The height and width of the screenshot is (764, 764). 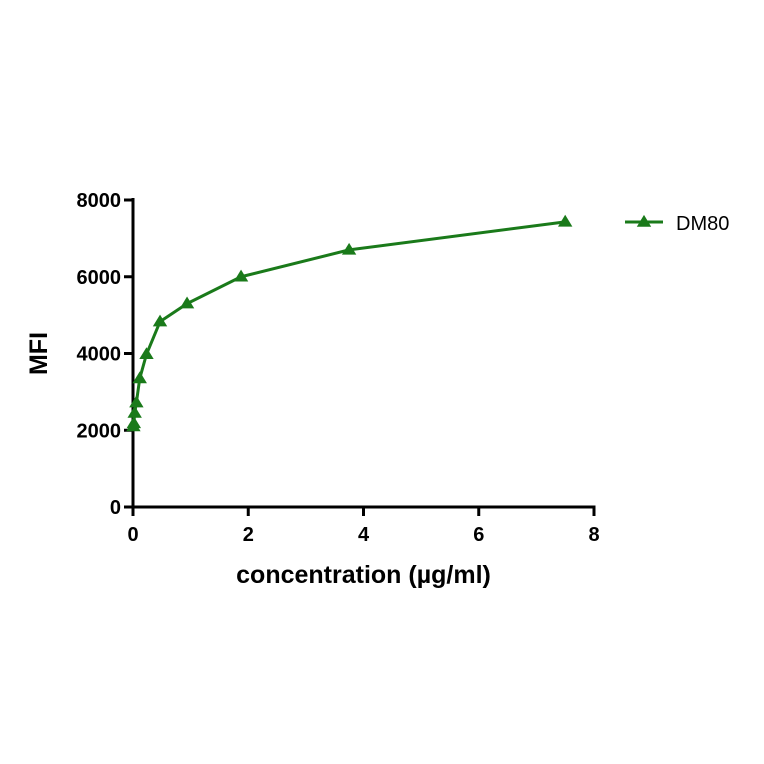 I want to click on x-tick-label: 8, so click(x=593, y=535).